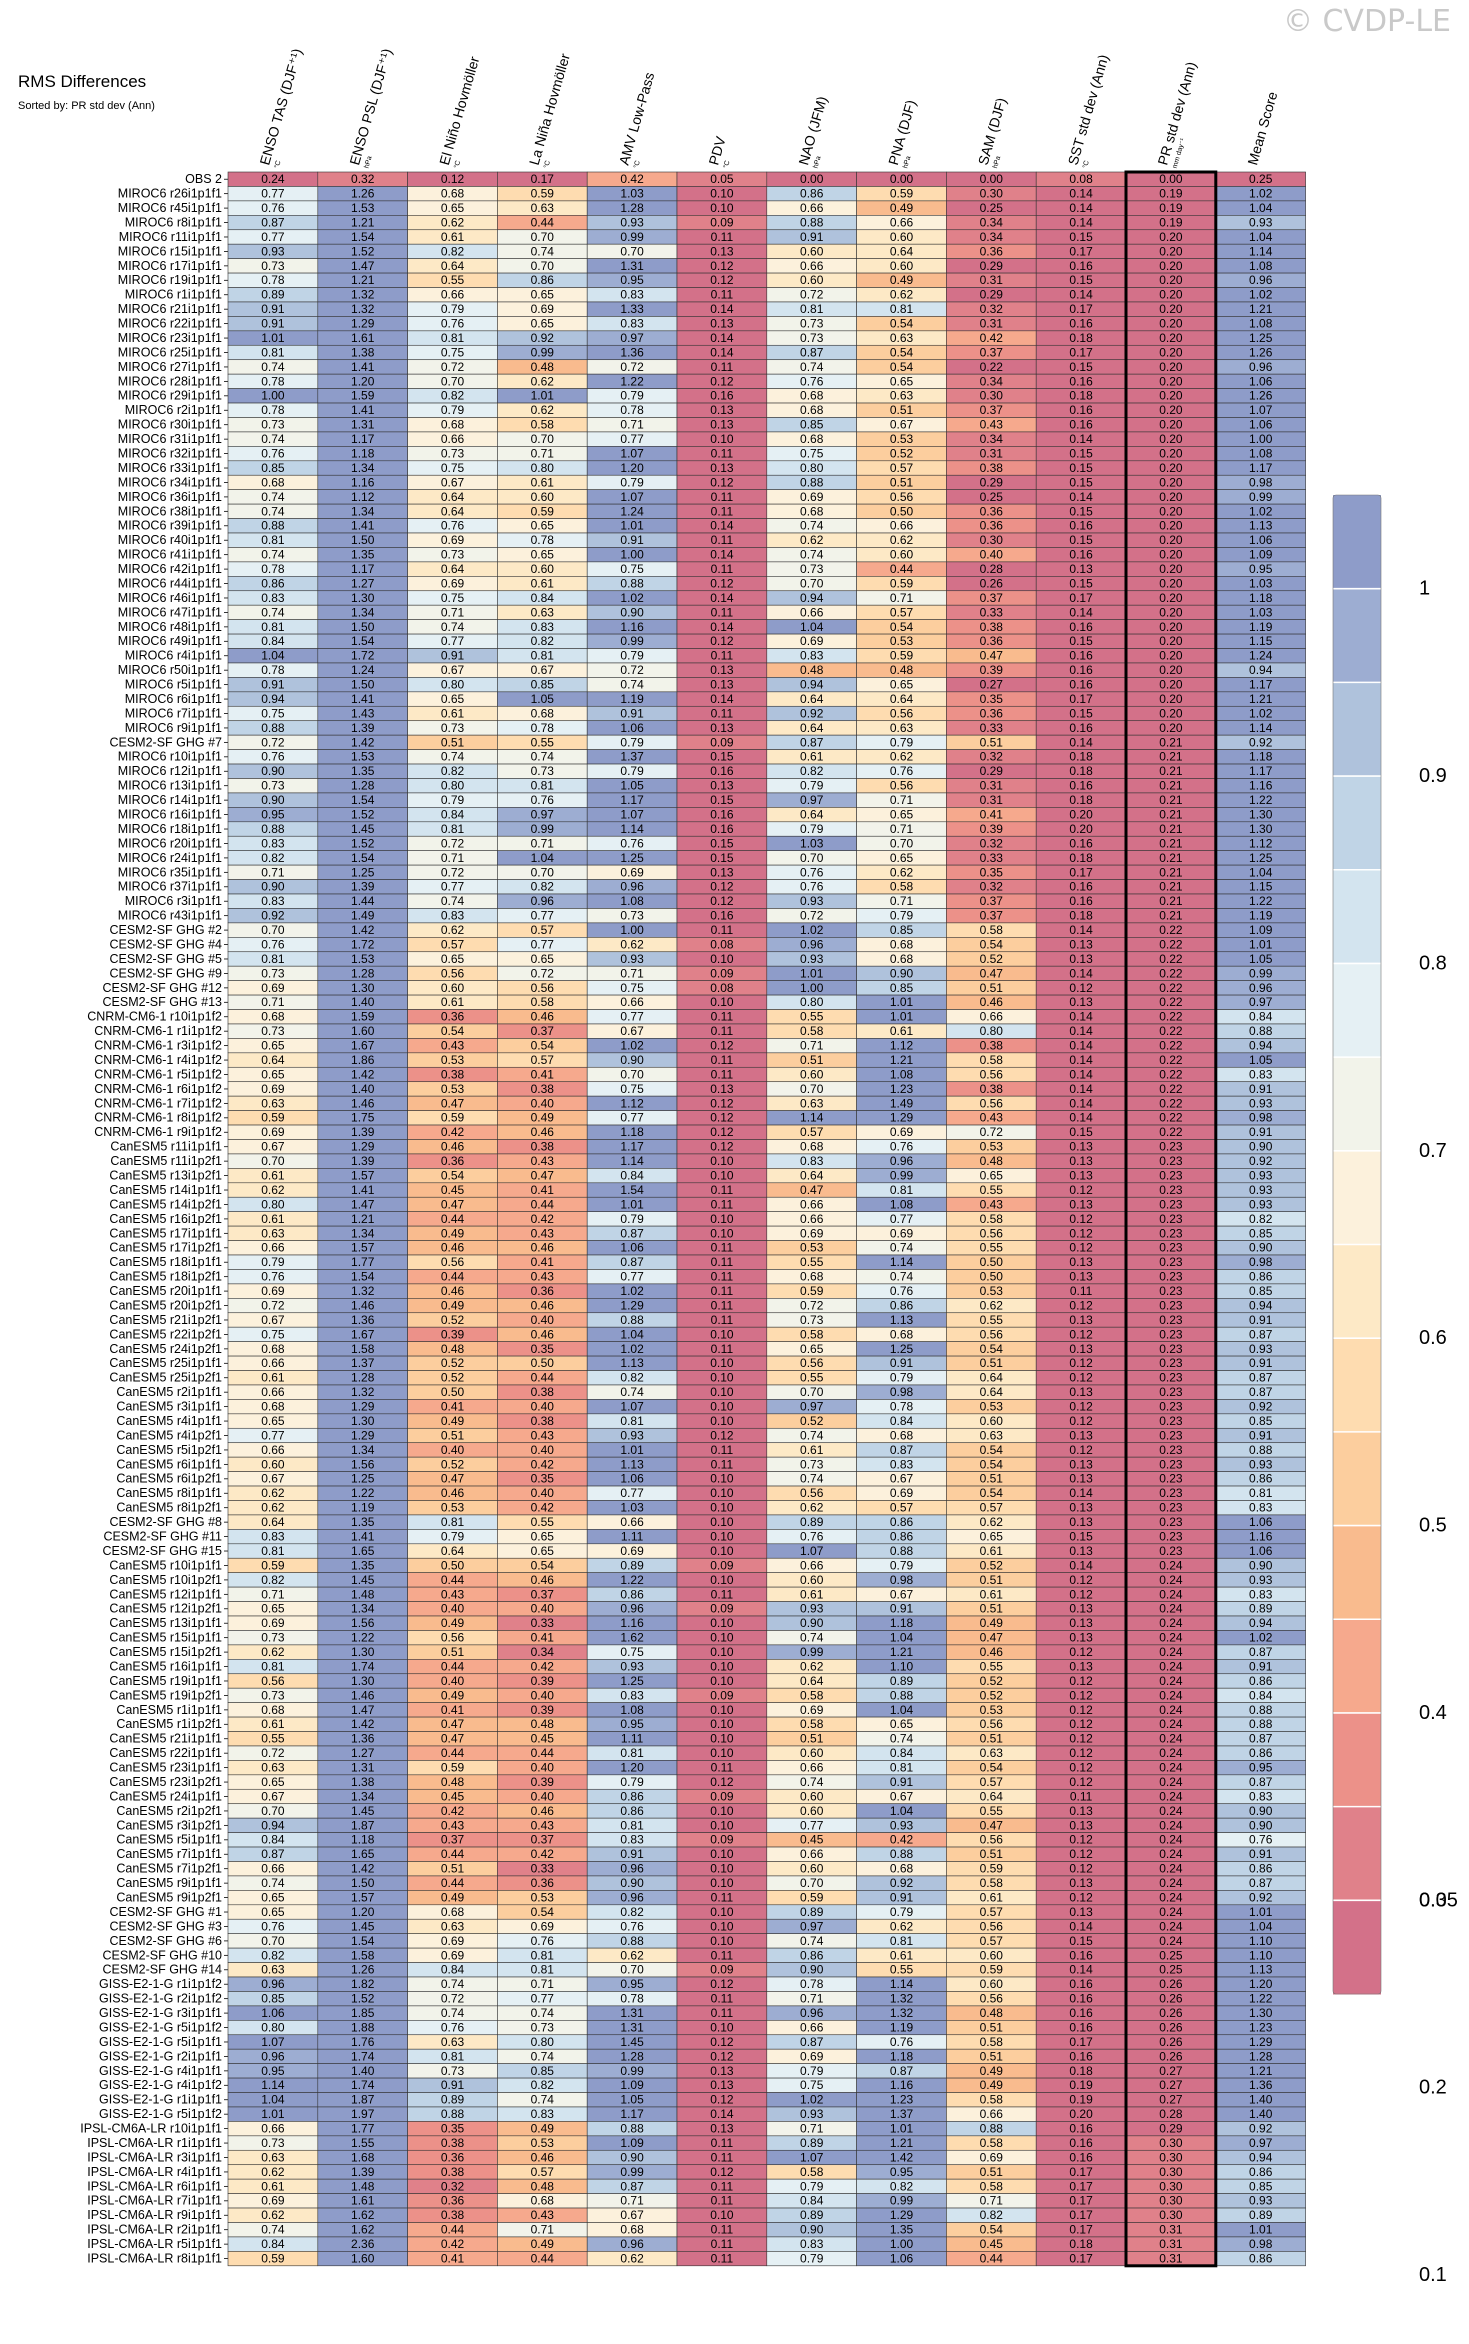 The width and height of the screenshot is (1469, 2344). What do you see at coordinates (1081, 1493) in the screenshot?
I see `cell-value: 0.14` at bounding box center [1081, 1493].